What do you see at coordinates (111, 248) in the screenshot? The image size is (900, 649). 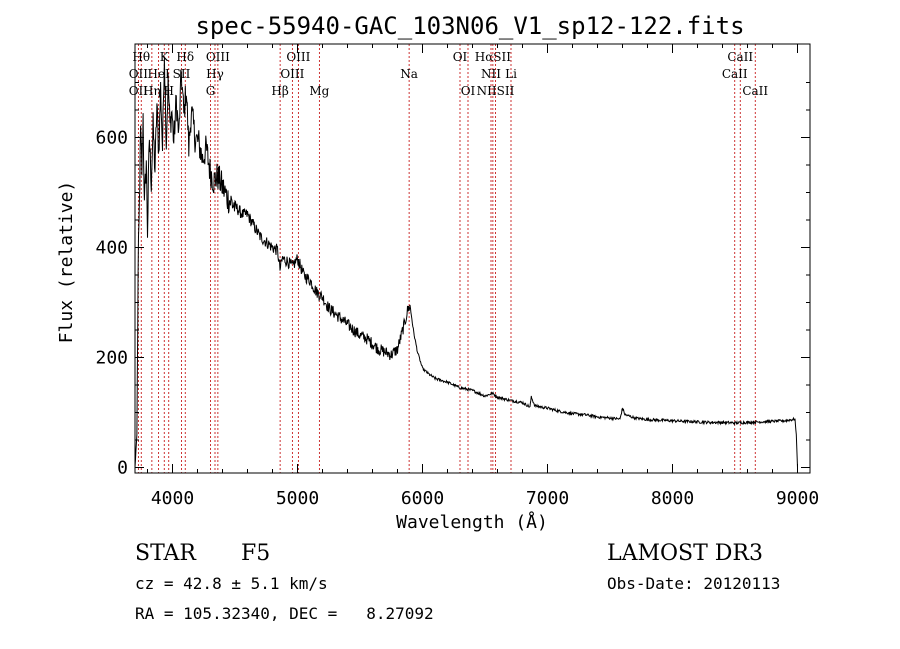 I see `y-tick-label: 400` at bounding box center [111, 248].